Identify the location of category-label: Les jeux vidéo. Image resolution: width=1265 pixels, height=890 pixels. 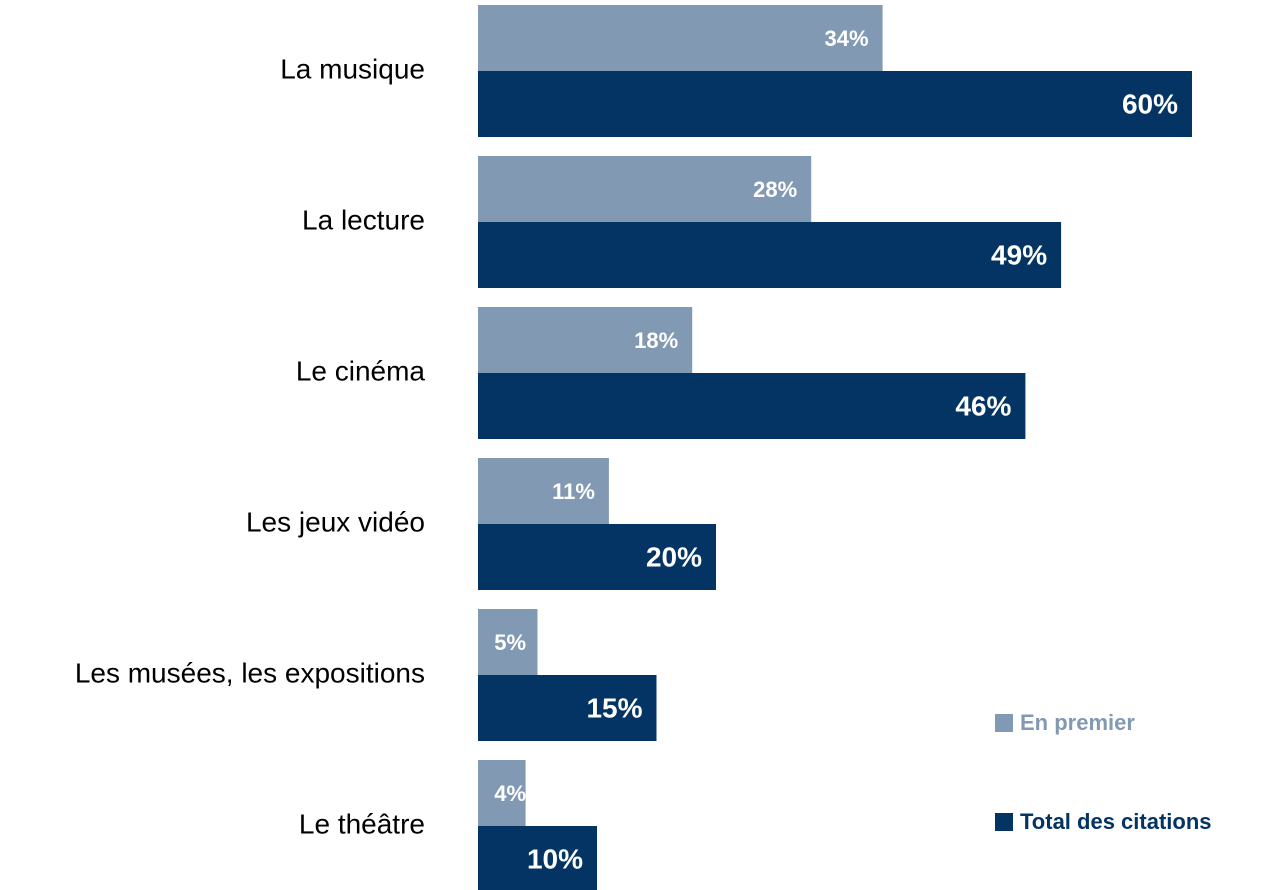
(335, 521).